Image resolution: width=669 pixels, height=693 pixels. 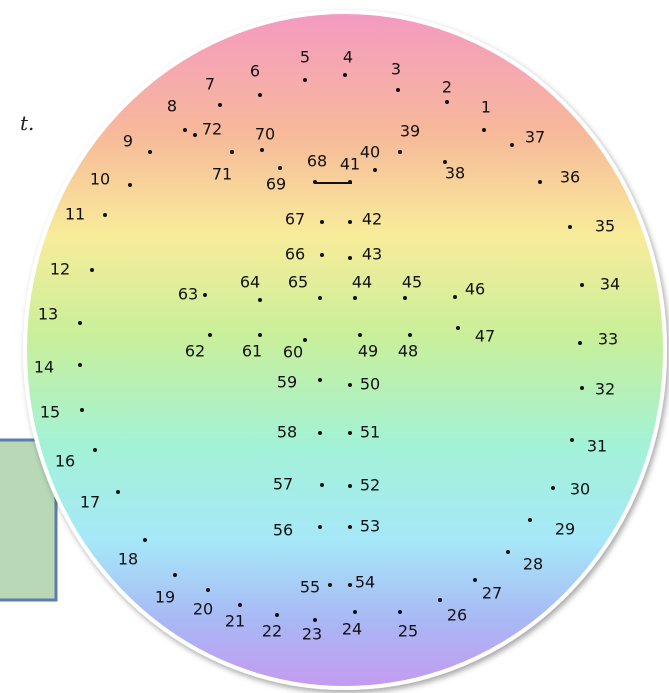 What do you see at coordinates (50, 412) in the screenshot?
I see `dot-number: 15` at bounding box center [50, 412].